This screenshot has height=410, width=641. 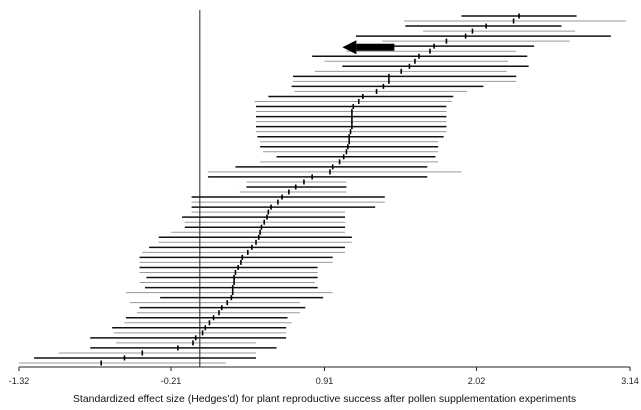 What do you see at coordinates (325, 381) in the screenshot?
I see `x-tick-label: 0.91` at bounding box center [325, 381].